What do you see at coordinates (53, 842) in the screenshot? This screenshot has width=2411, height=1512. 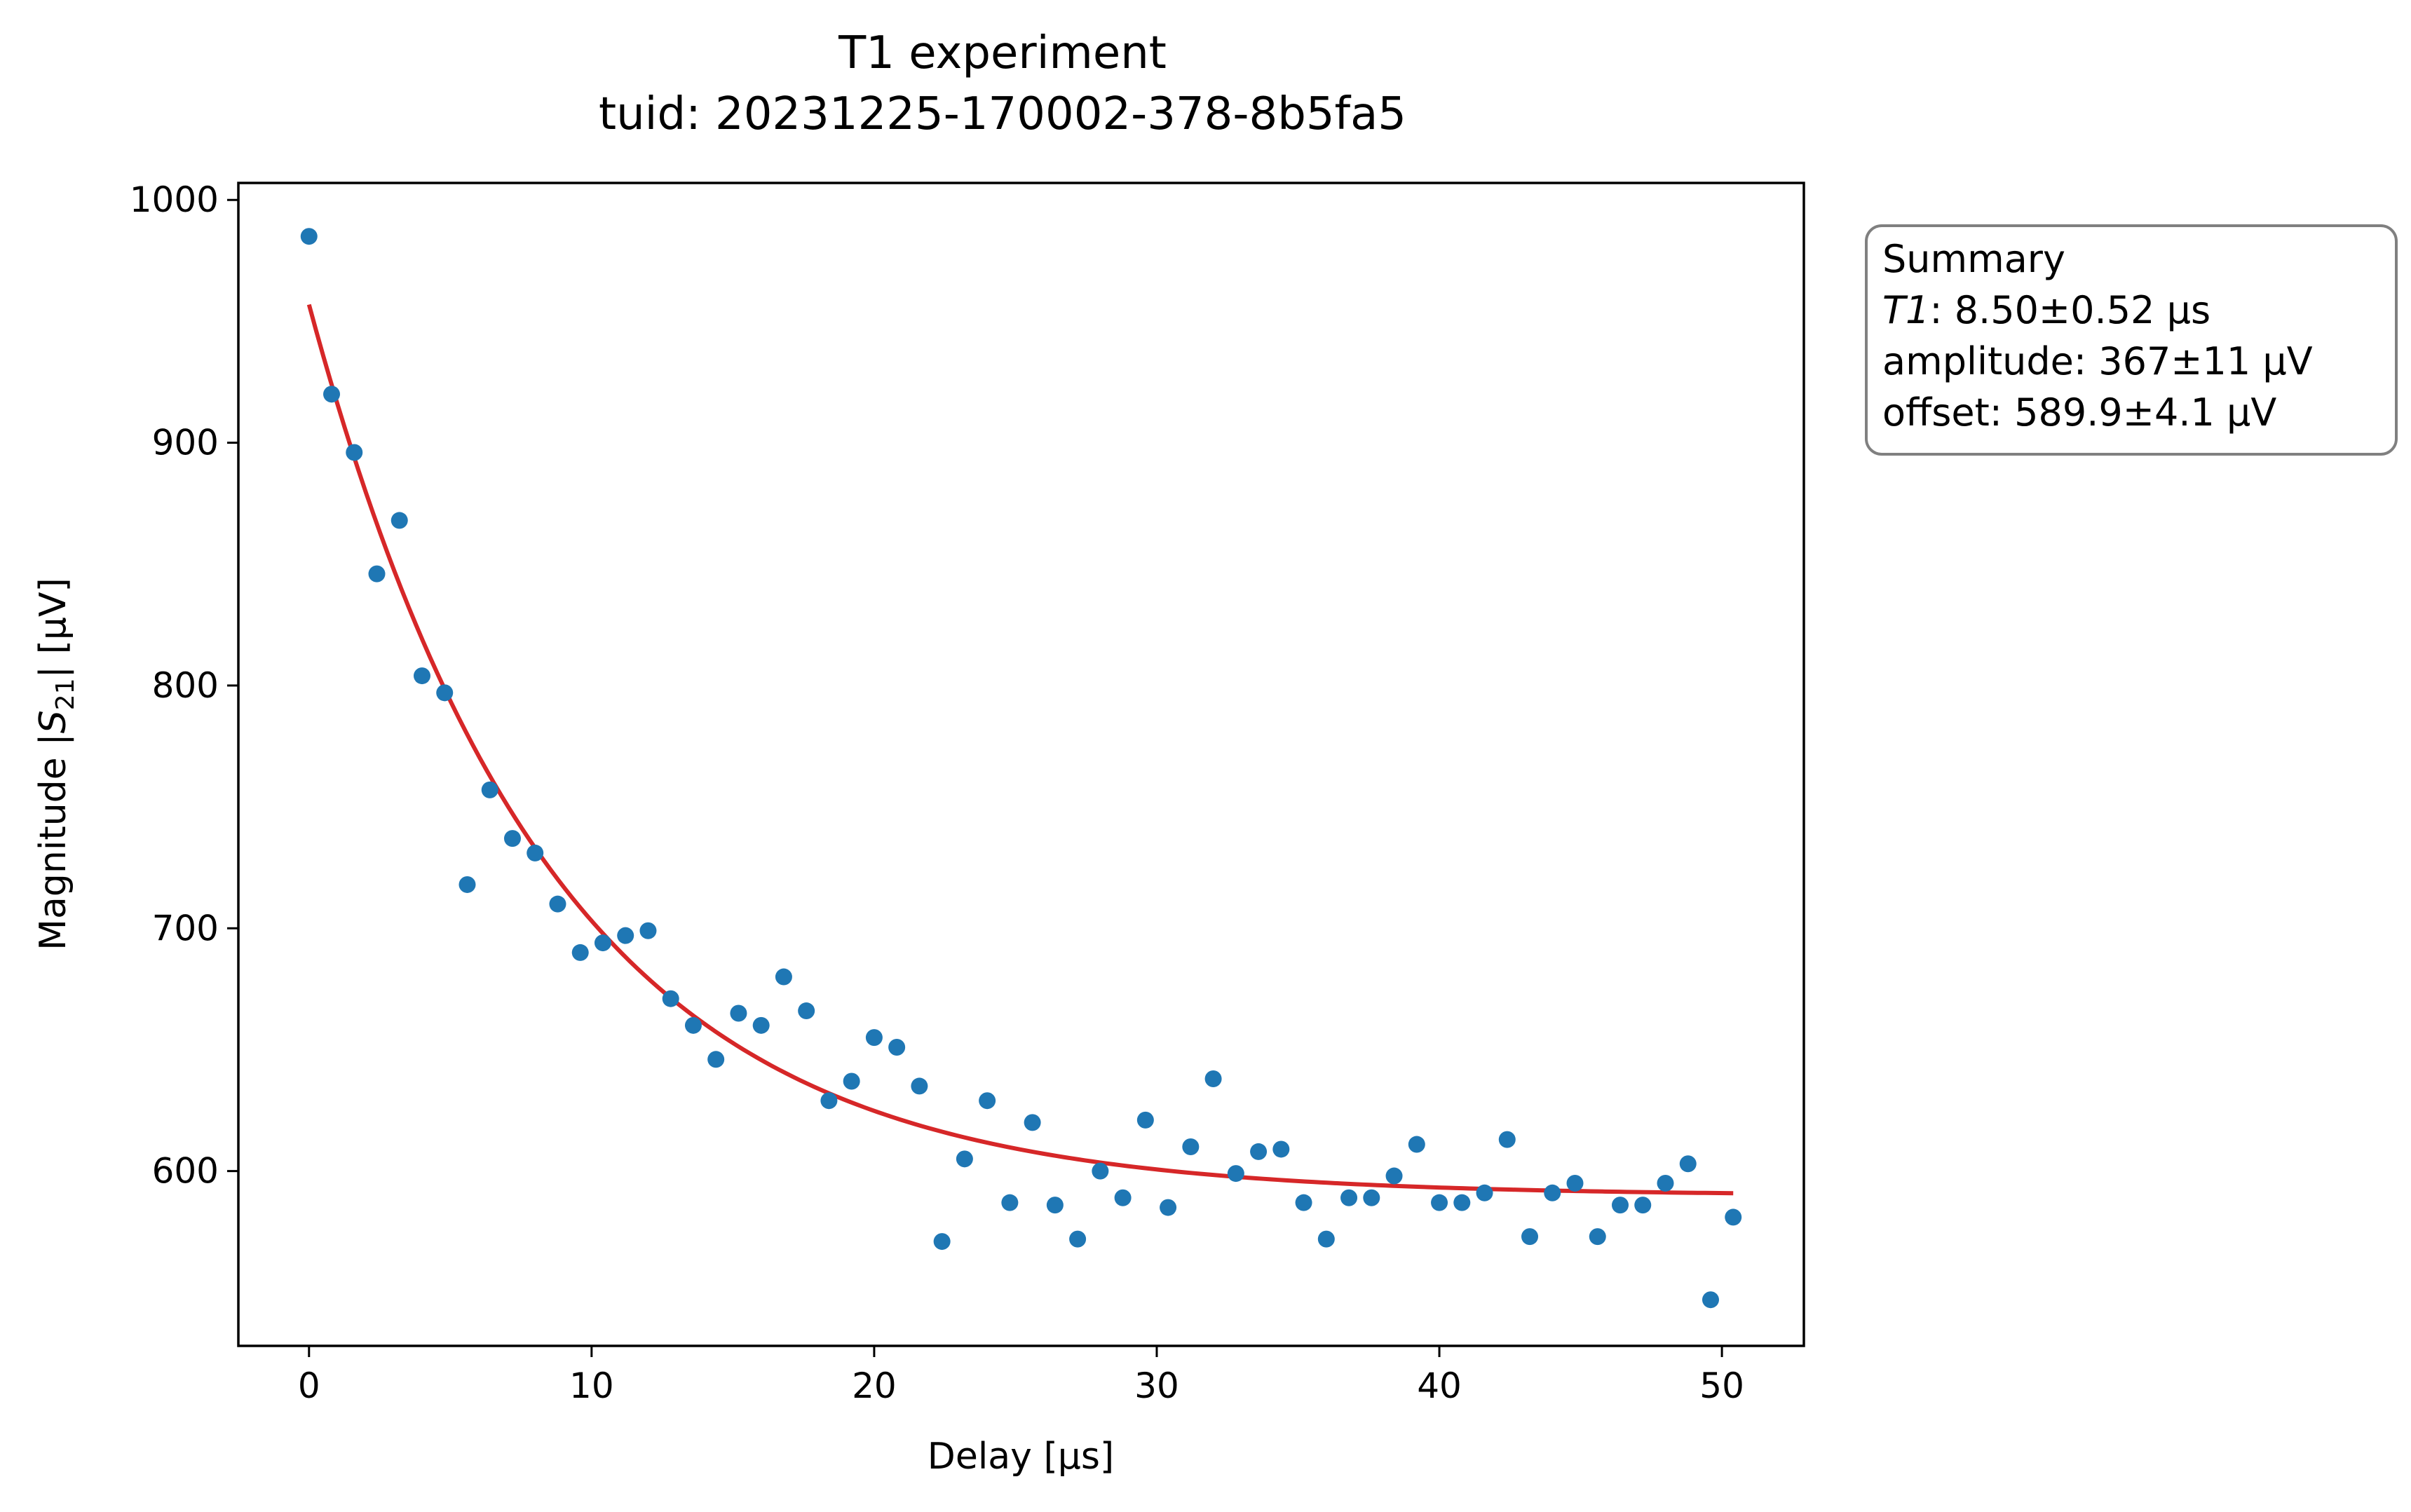 I see `y-axis-label-prefix: Magnitude |` at bounding box center [53, 842].